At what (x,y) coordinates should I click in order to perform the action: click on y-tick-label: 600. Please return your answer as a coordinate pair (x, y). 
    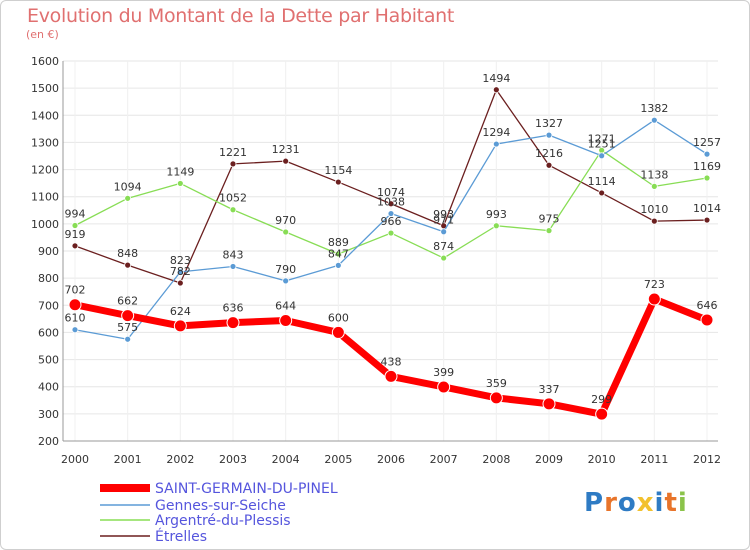
    Looking at the image, I should click on (48, 332).